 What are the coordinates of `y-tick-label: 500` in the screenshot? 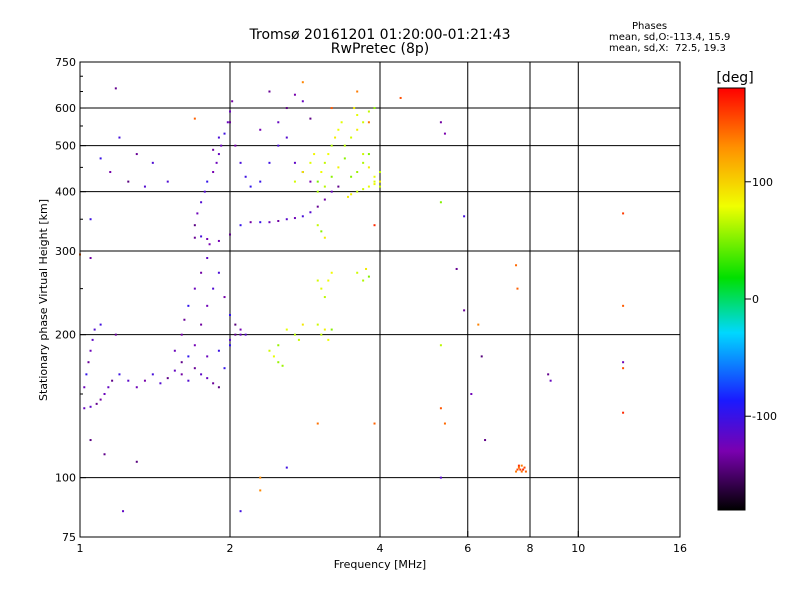 It's located at (65, 146).